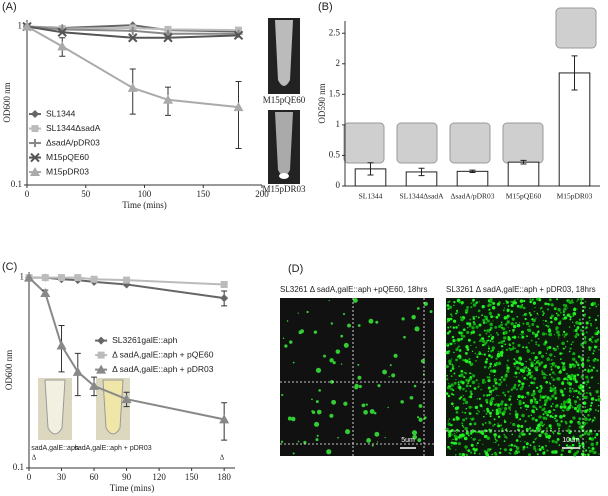 This screenshot has height=496, width=608. I want to click on x-tick-label: 90, so click(127, 477).